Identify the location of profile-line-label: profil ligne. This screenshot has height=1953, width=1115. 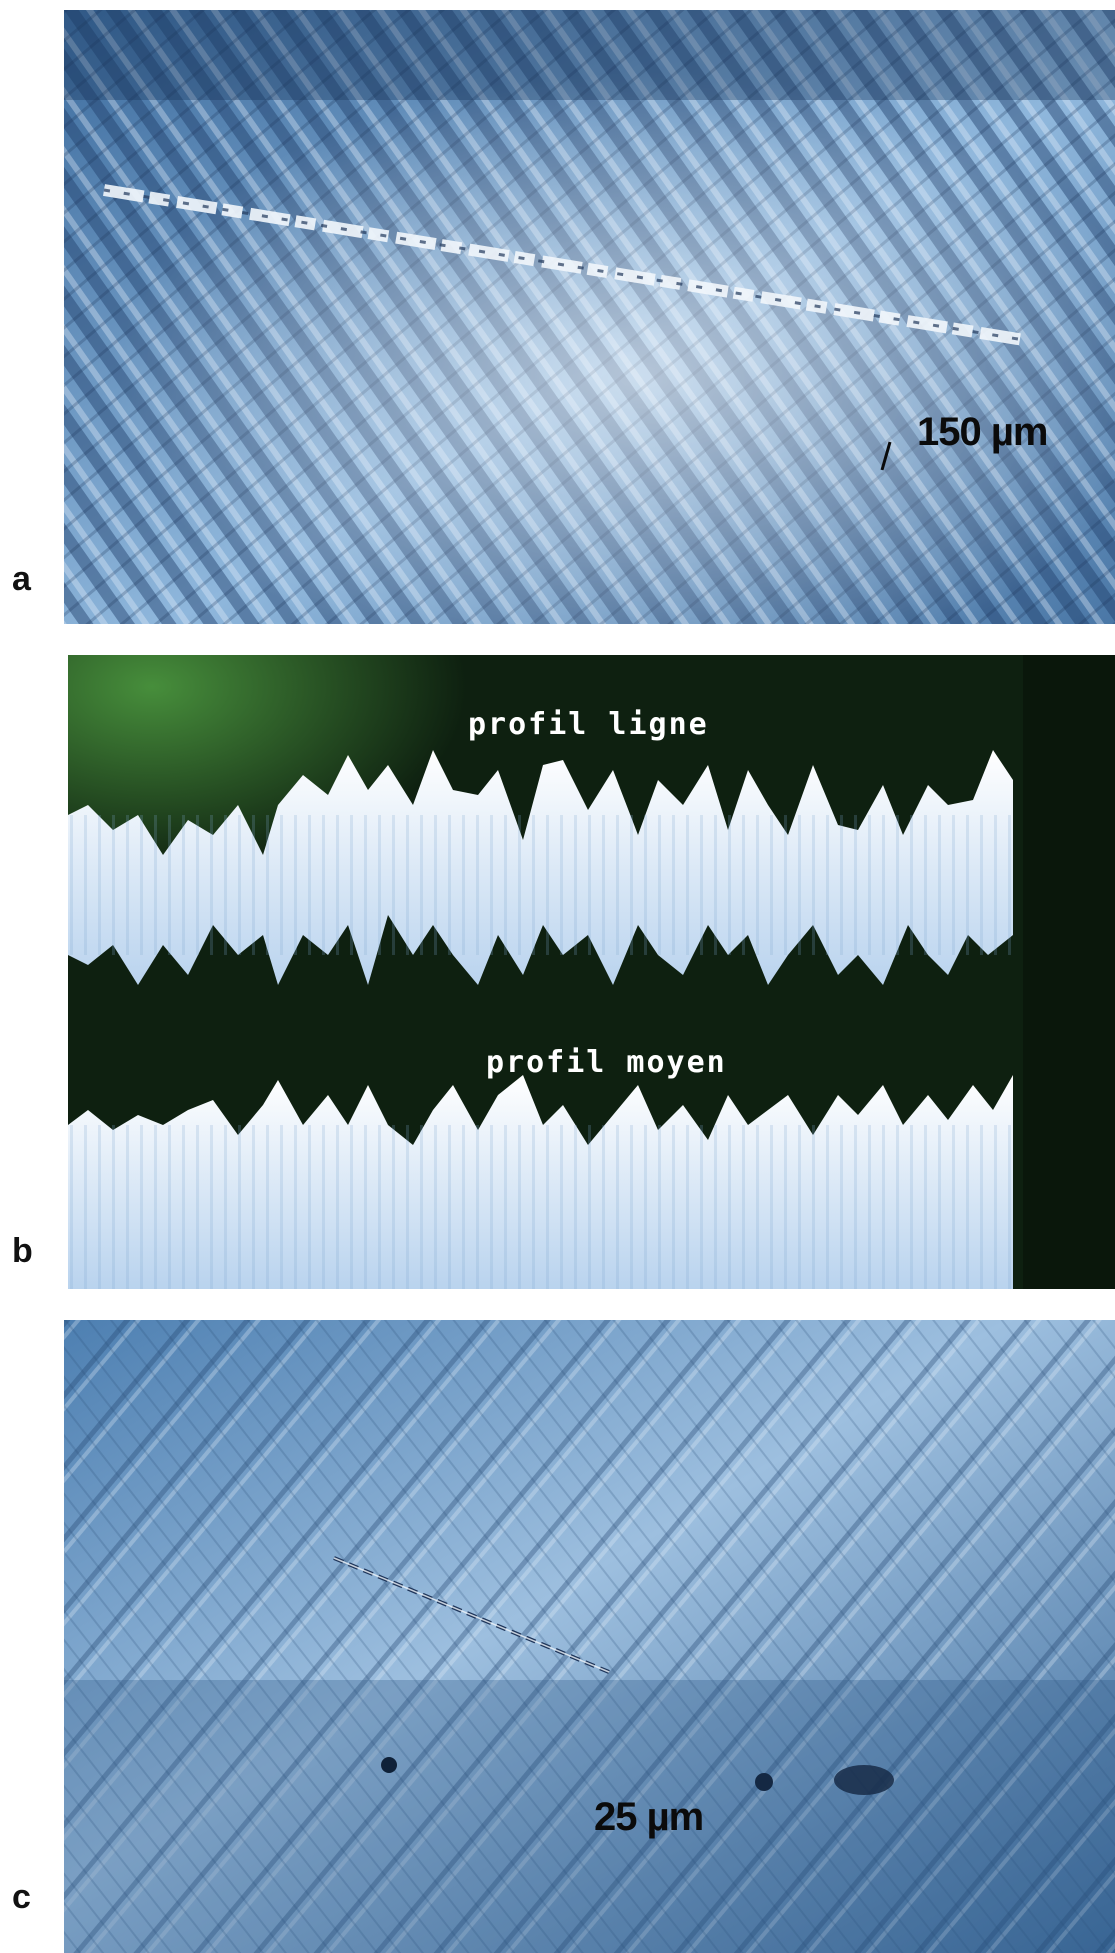
(588, 724).